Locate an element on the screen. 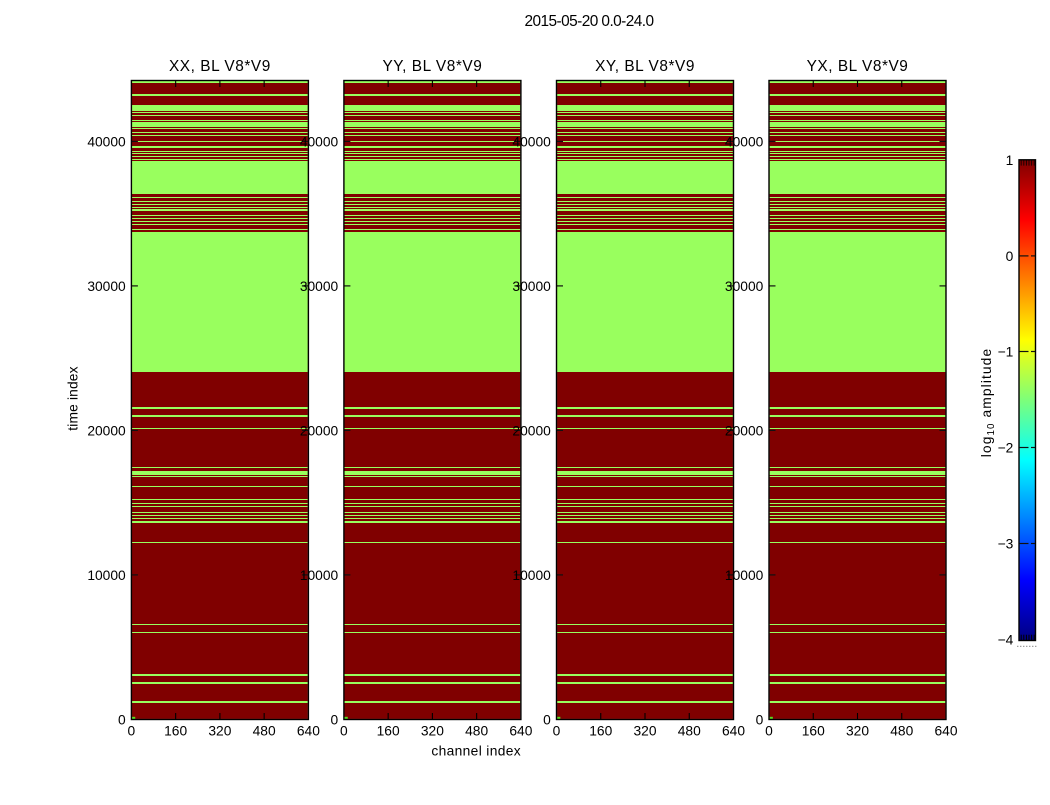 Image resolution: width=1050 pixels, height=805 pixels. svg-text: log10 amplitude is located at coordinates (988, 402).